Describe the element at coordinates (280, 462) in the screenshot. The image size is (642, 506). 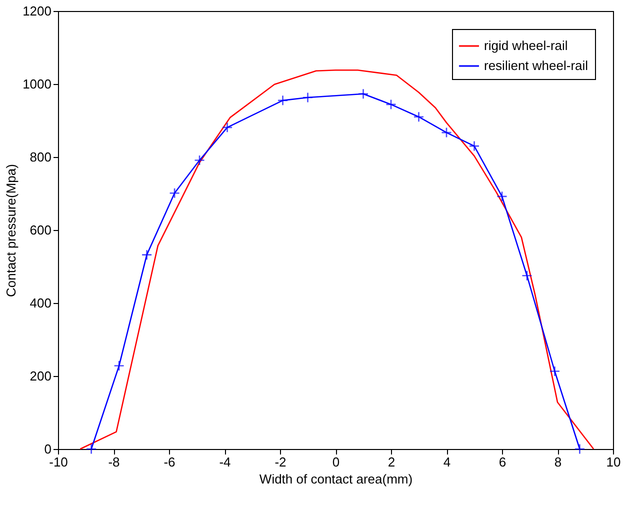
I see `x-tick-label: -2` at that location.